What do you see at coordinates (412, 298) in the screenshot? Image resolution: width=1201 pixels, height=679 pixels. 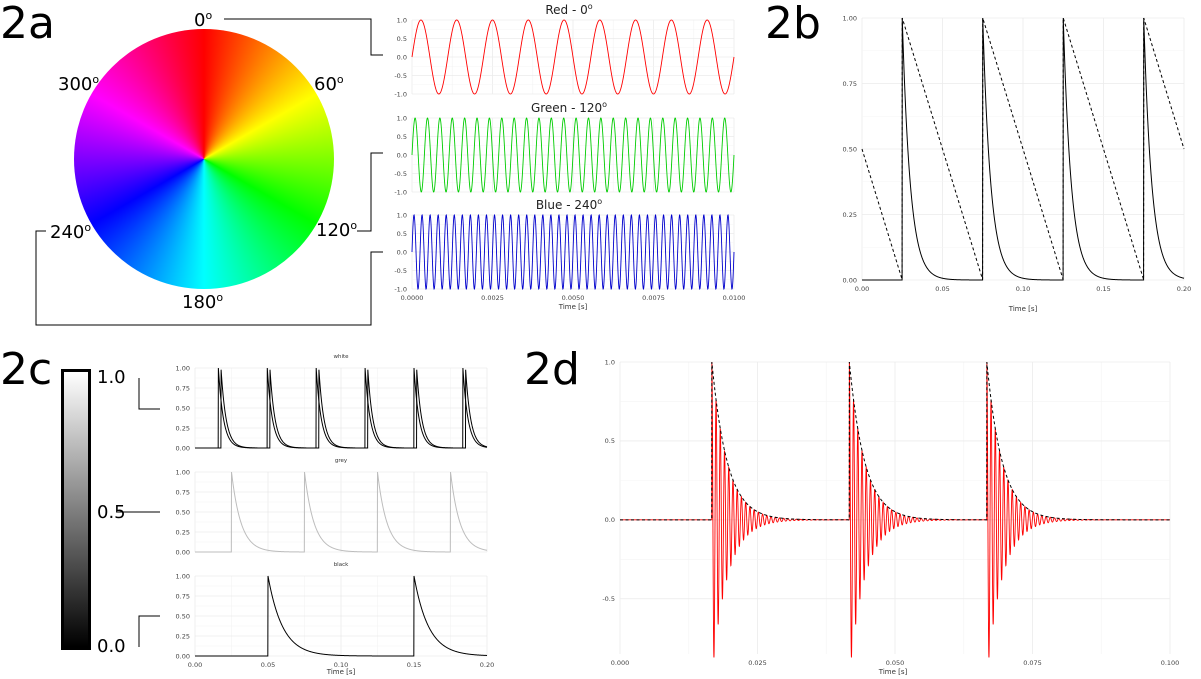 I see `x-tick-label: 0.0000` at bounding box center [412, 298].